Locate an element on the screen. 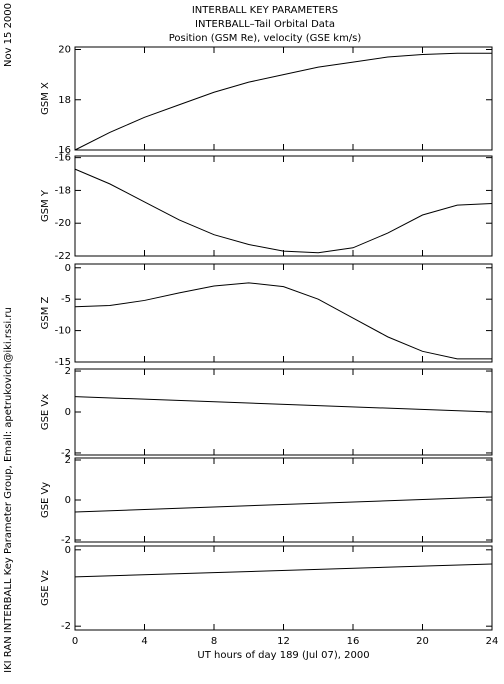 Image resolution: width=504 pixels, height=684 pixels. x-tick-label: 20 is located at coordinates (422, 641).